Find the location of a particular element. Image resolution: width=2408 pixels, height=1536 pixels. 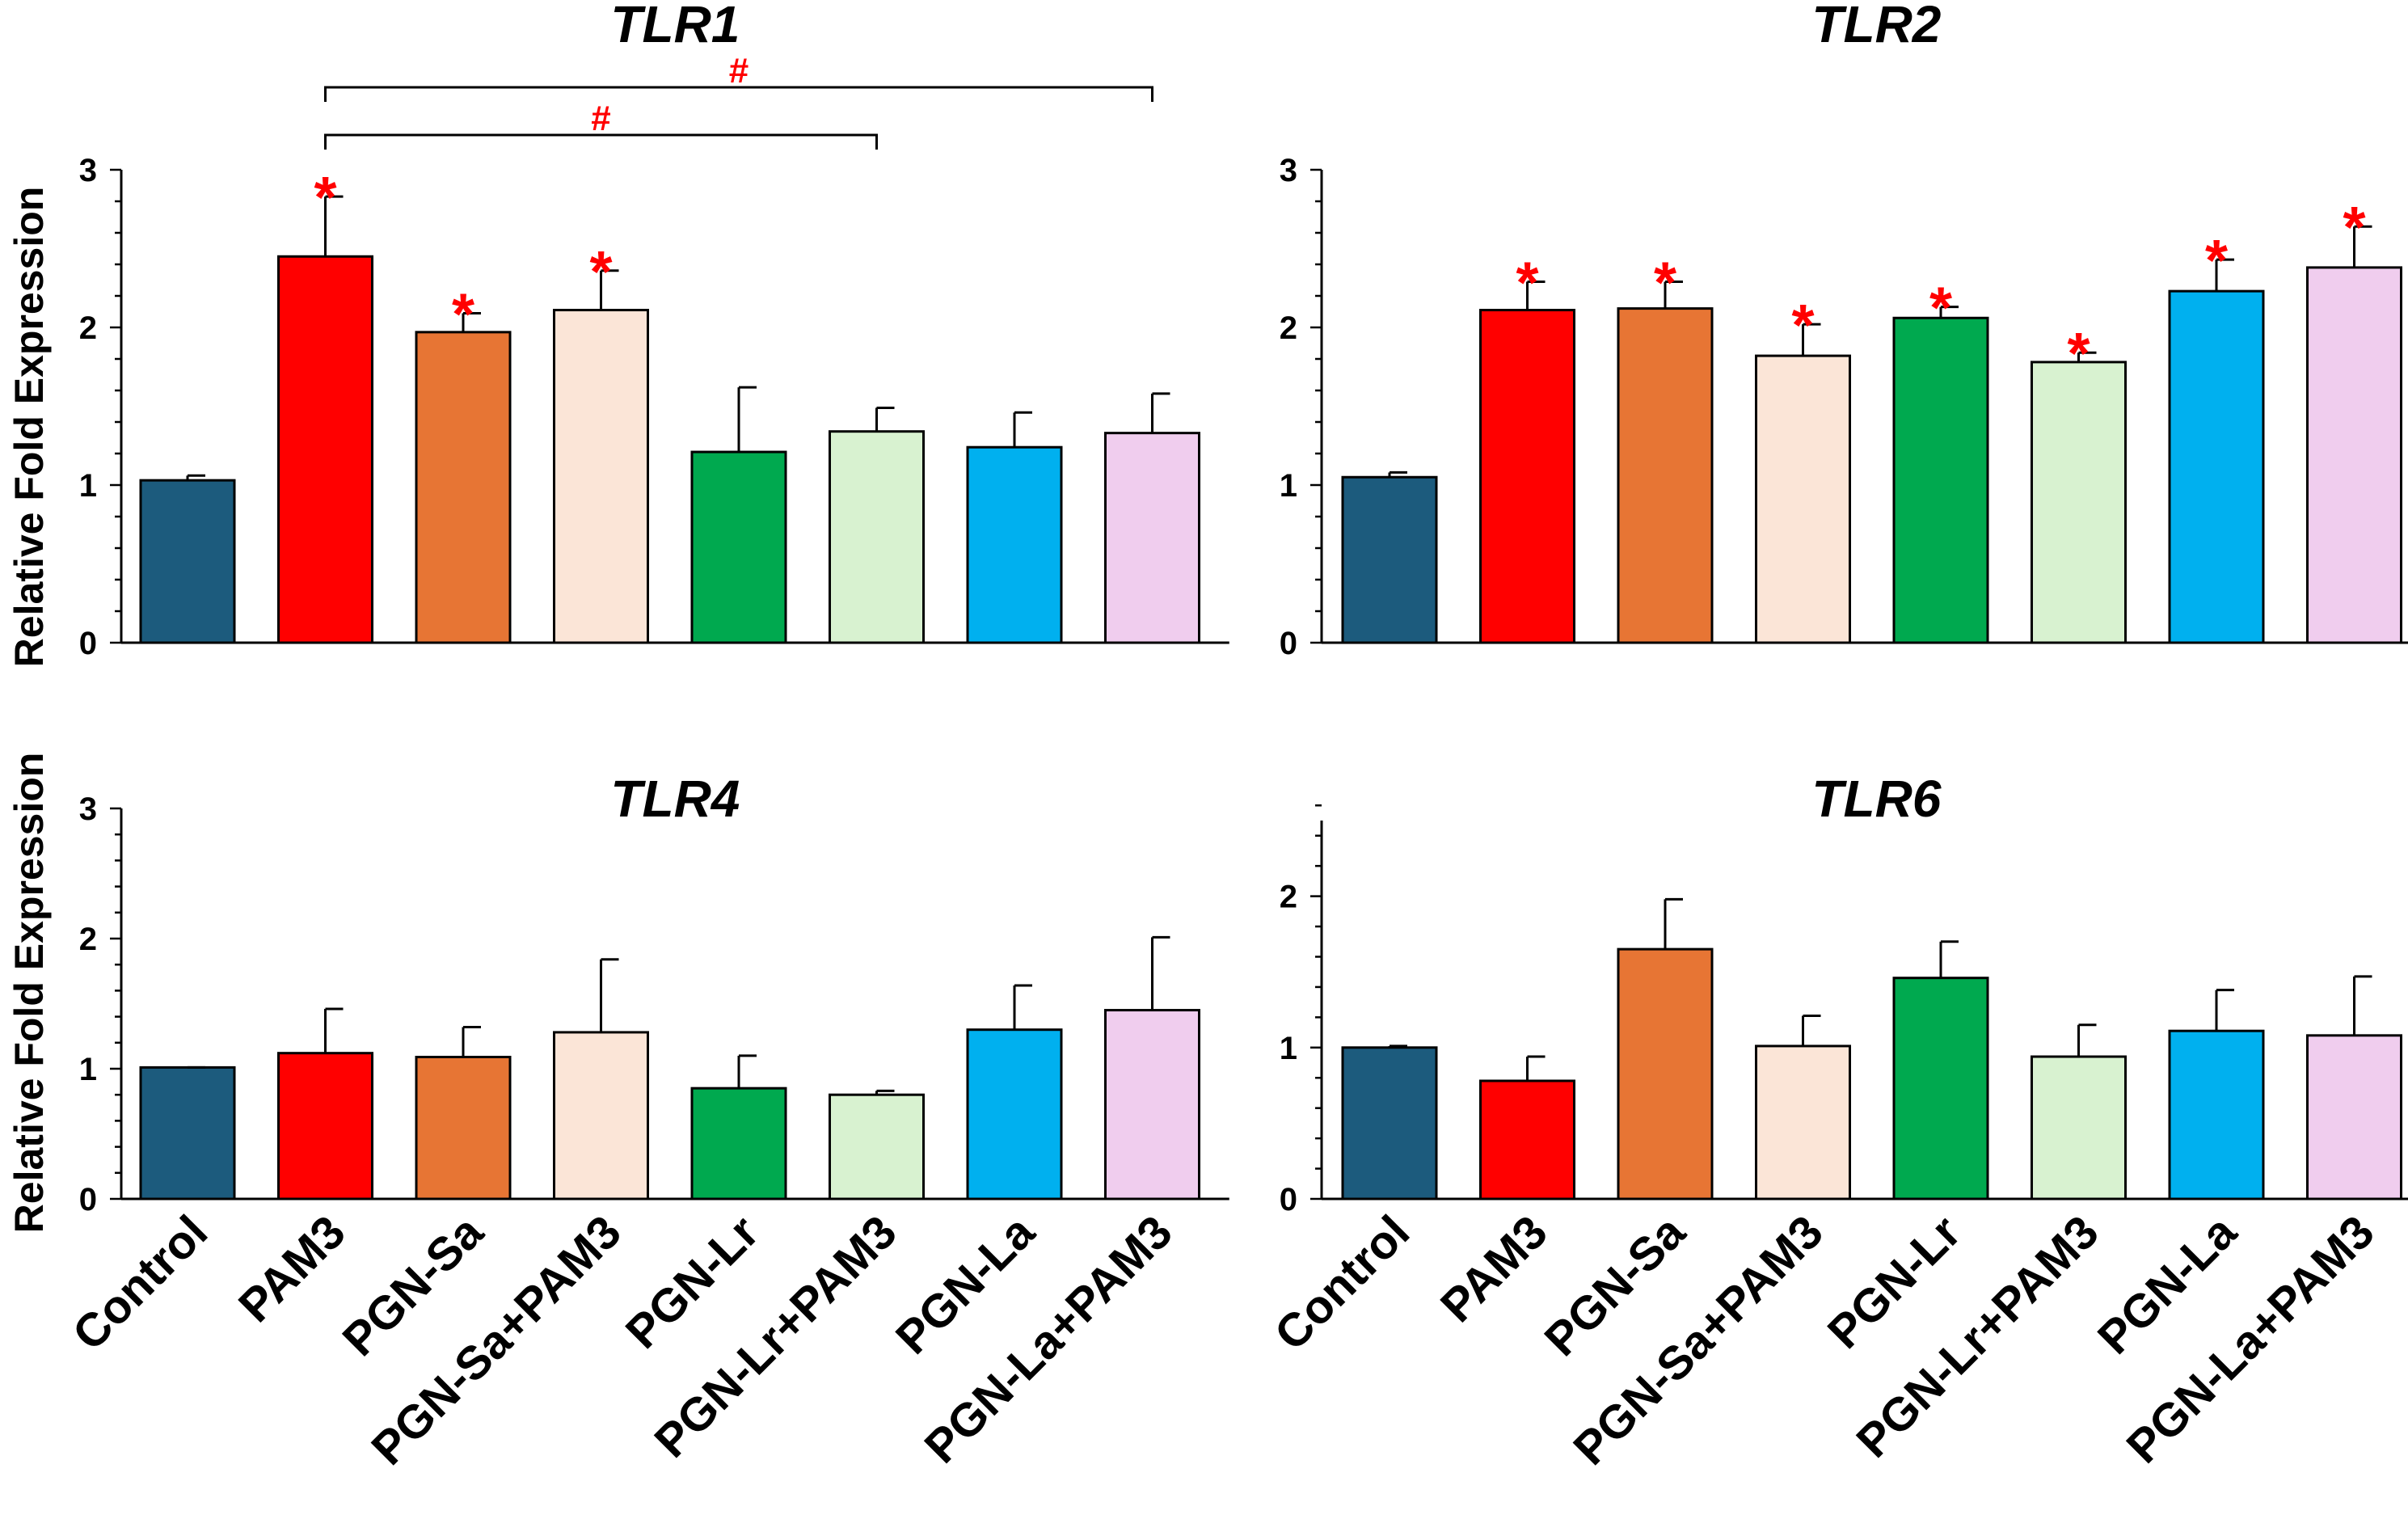

panel-title: TLR4 is located at coordinates (675, 799).